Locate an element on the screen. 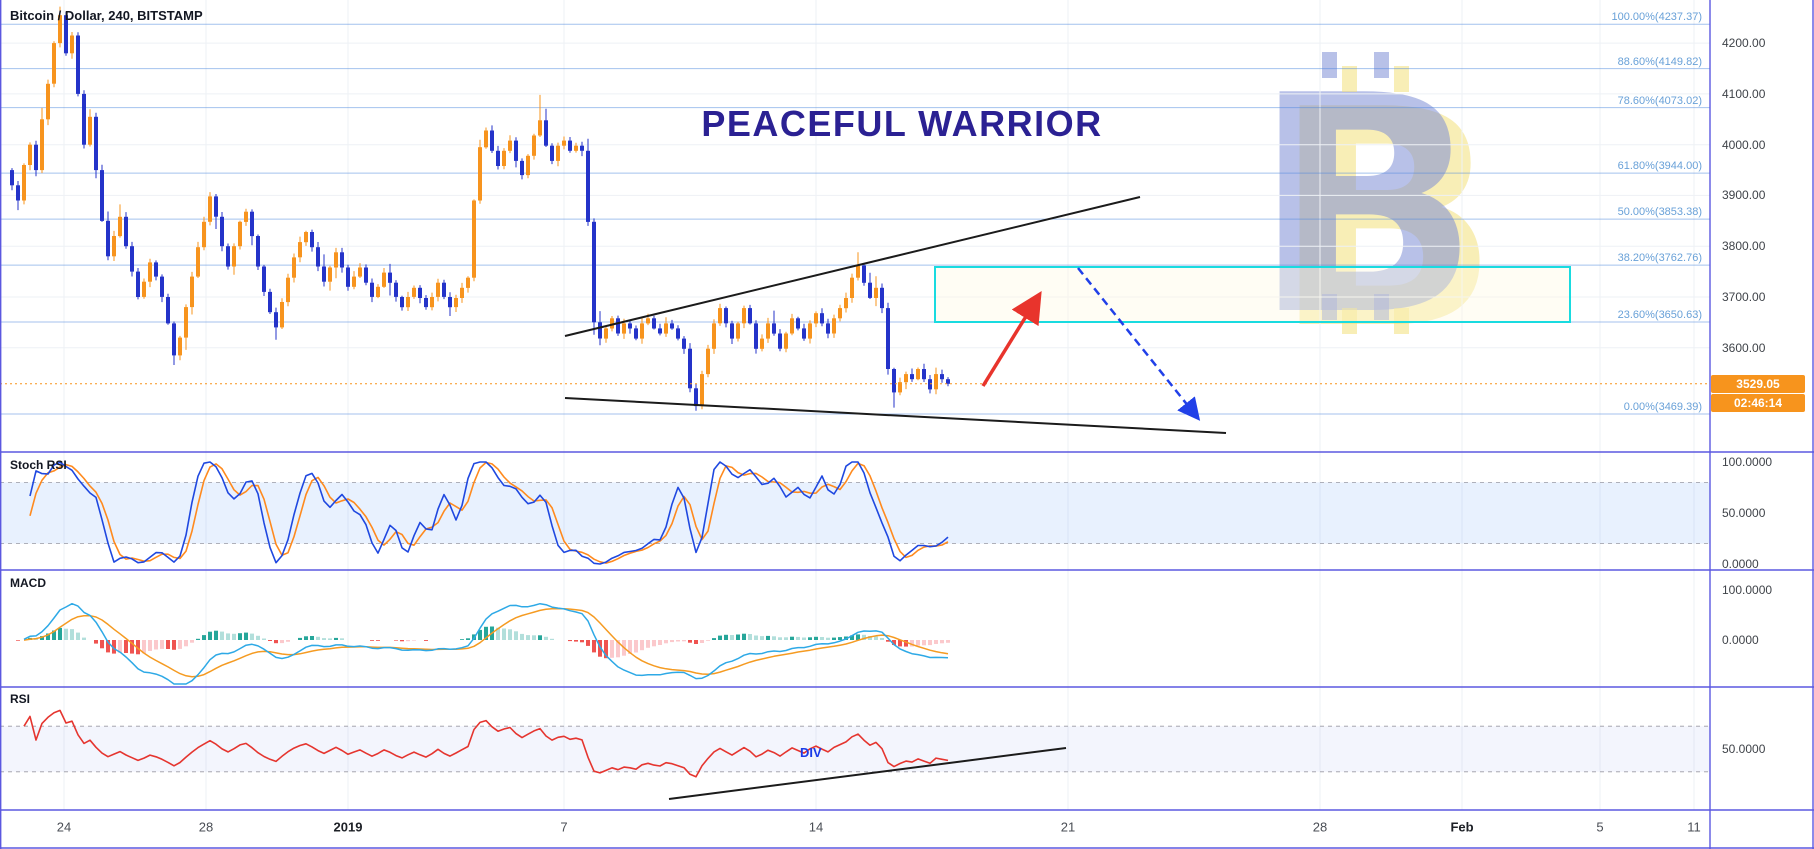 This screenshot has width=1814, height=849. bullish-arrow is located at coordinates (1011, 339).